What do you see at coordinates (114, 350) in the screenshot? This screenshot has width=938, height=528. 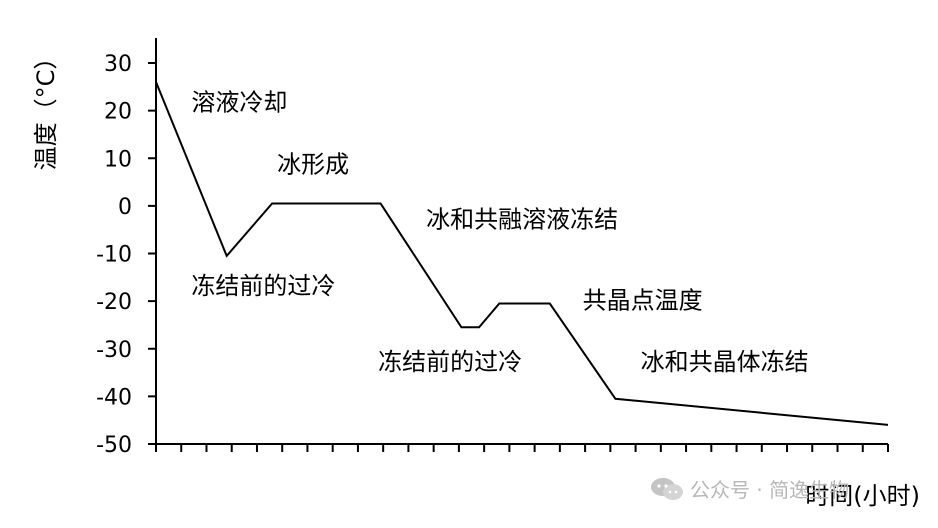 I see `y-tick-label: -30` at bounding box center [114, 350].